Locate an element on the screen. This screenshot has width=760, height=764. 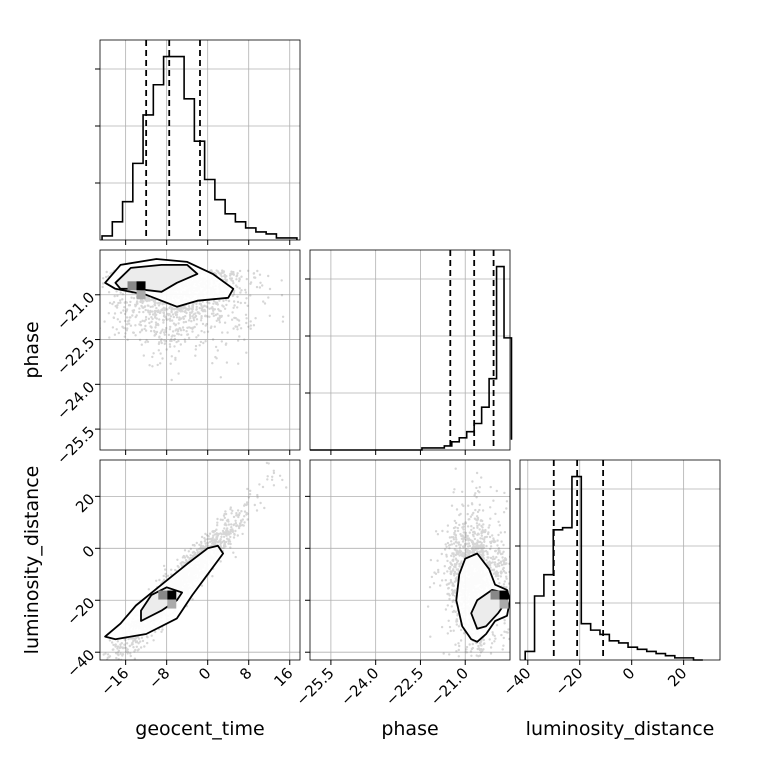
marginal-panel-geocent-time is located at coordinates (198, 142).